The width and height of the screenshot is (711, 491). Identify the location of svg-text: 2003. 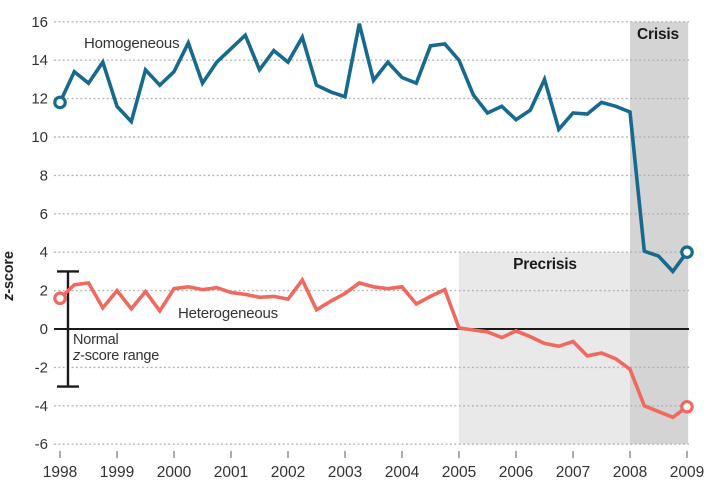
(345, 472).